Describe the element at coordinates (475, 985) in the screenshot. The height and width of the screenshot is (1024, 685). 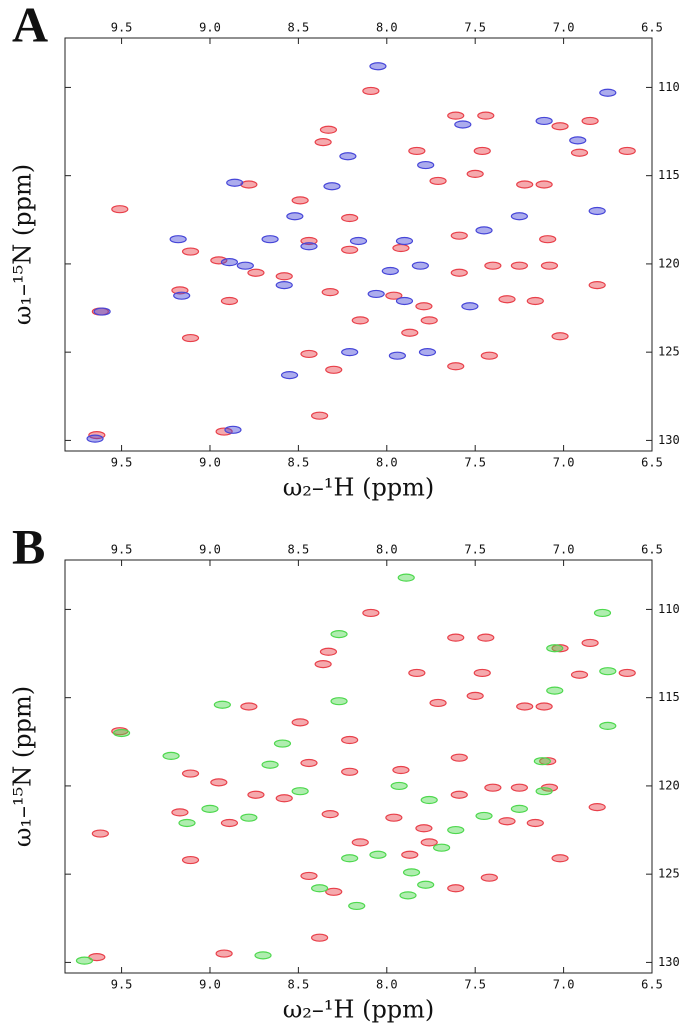
I see `x-tick-label: 7.5` at that location.